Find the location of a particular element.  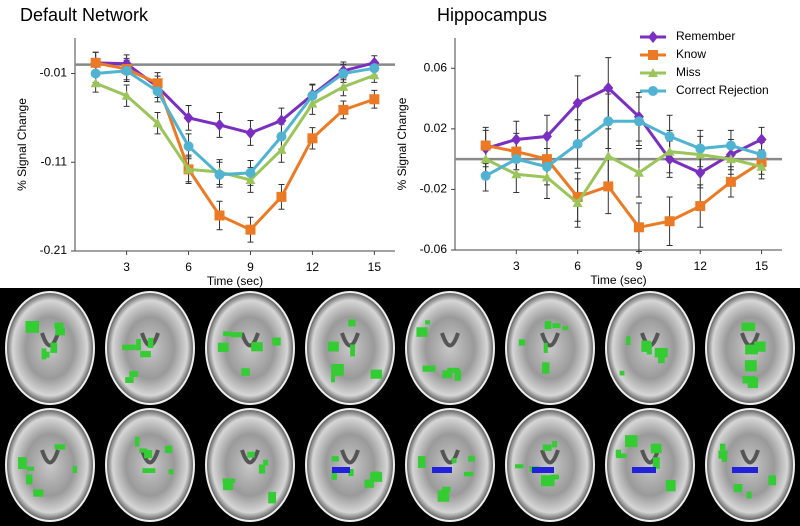

legend-marker is located at coordinates (653, 55).